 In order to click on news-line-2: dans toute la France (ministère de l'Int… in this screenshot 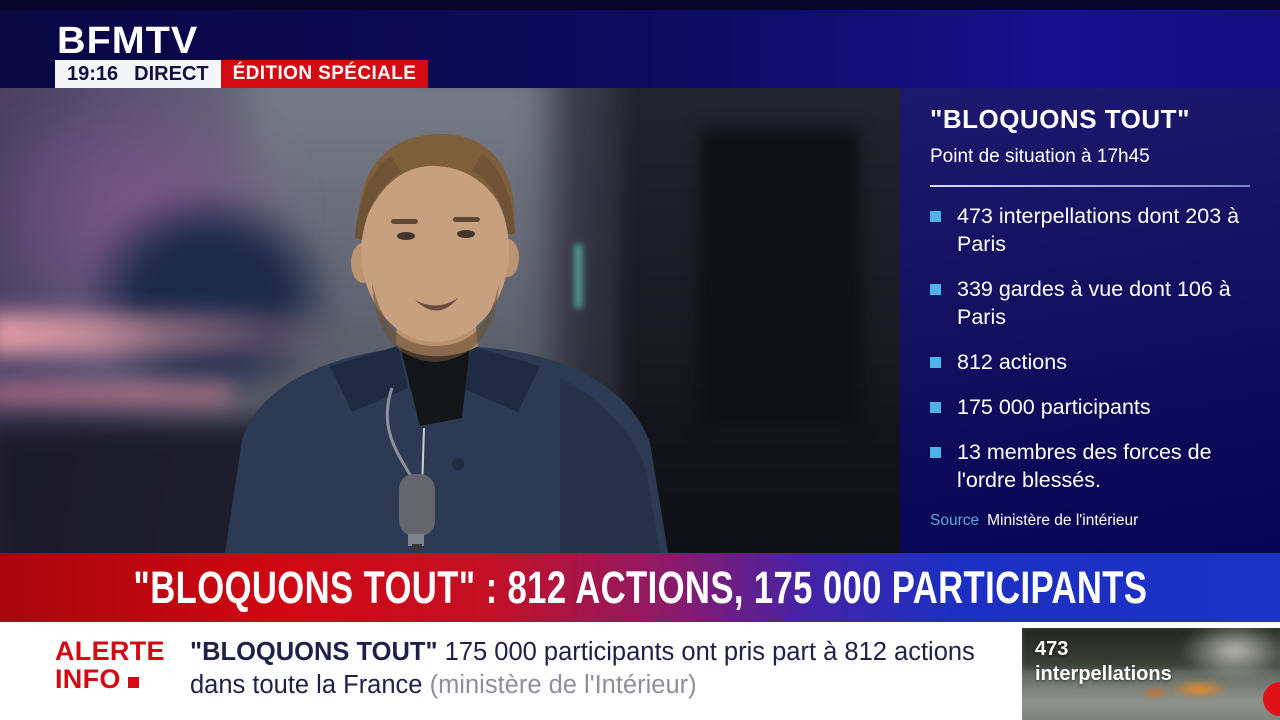, I will do `click(582, 685)`.